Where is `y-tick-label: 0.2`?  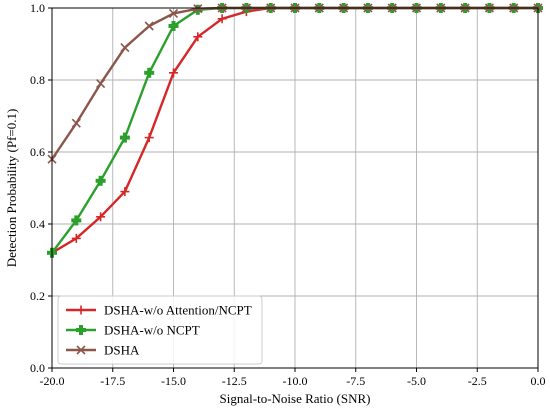 y-tick-label: 0.2 is located at coordinates (37, 296).